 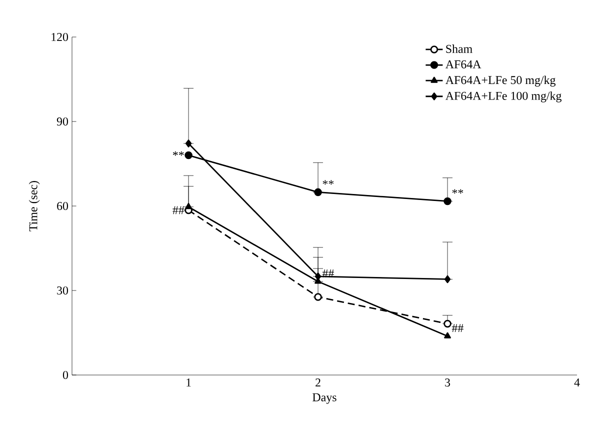 I want to click on x-tick-label: 4, so click(x=577, y=382).